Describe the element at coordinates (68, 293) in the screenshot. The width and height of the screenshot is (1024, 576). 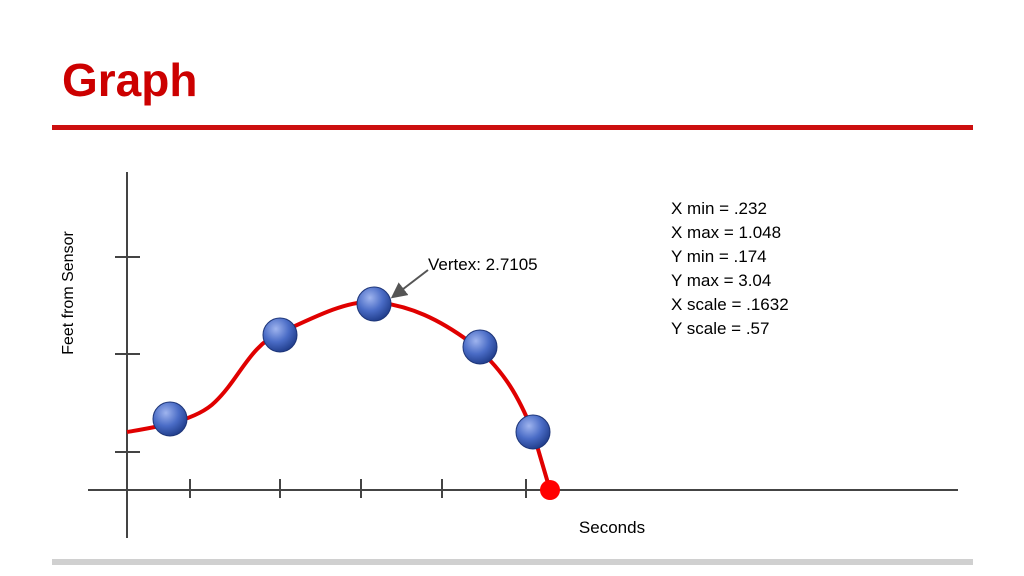
I see `y-axis-label: Feet from Sensor` at that location.